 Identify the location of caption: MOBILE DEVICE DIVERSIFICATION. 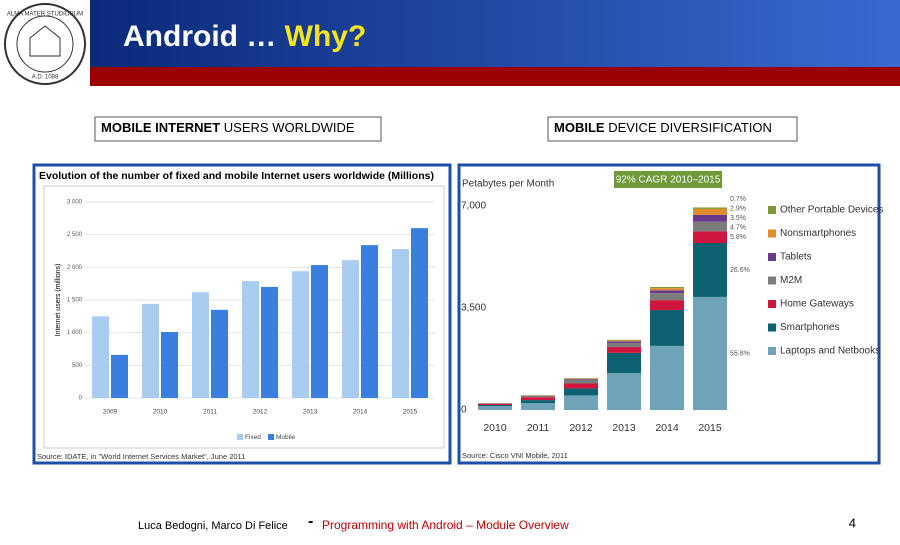
(663, 127).